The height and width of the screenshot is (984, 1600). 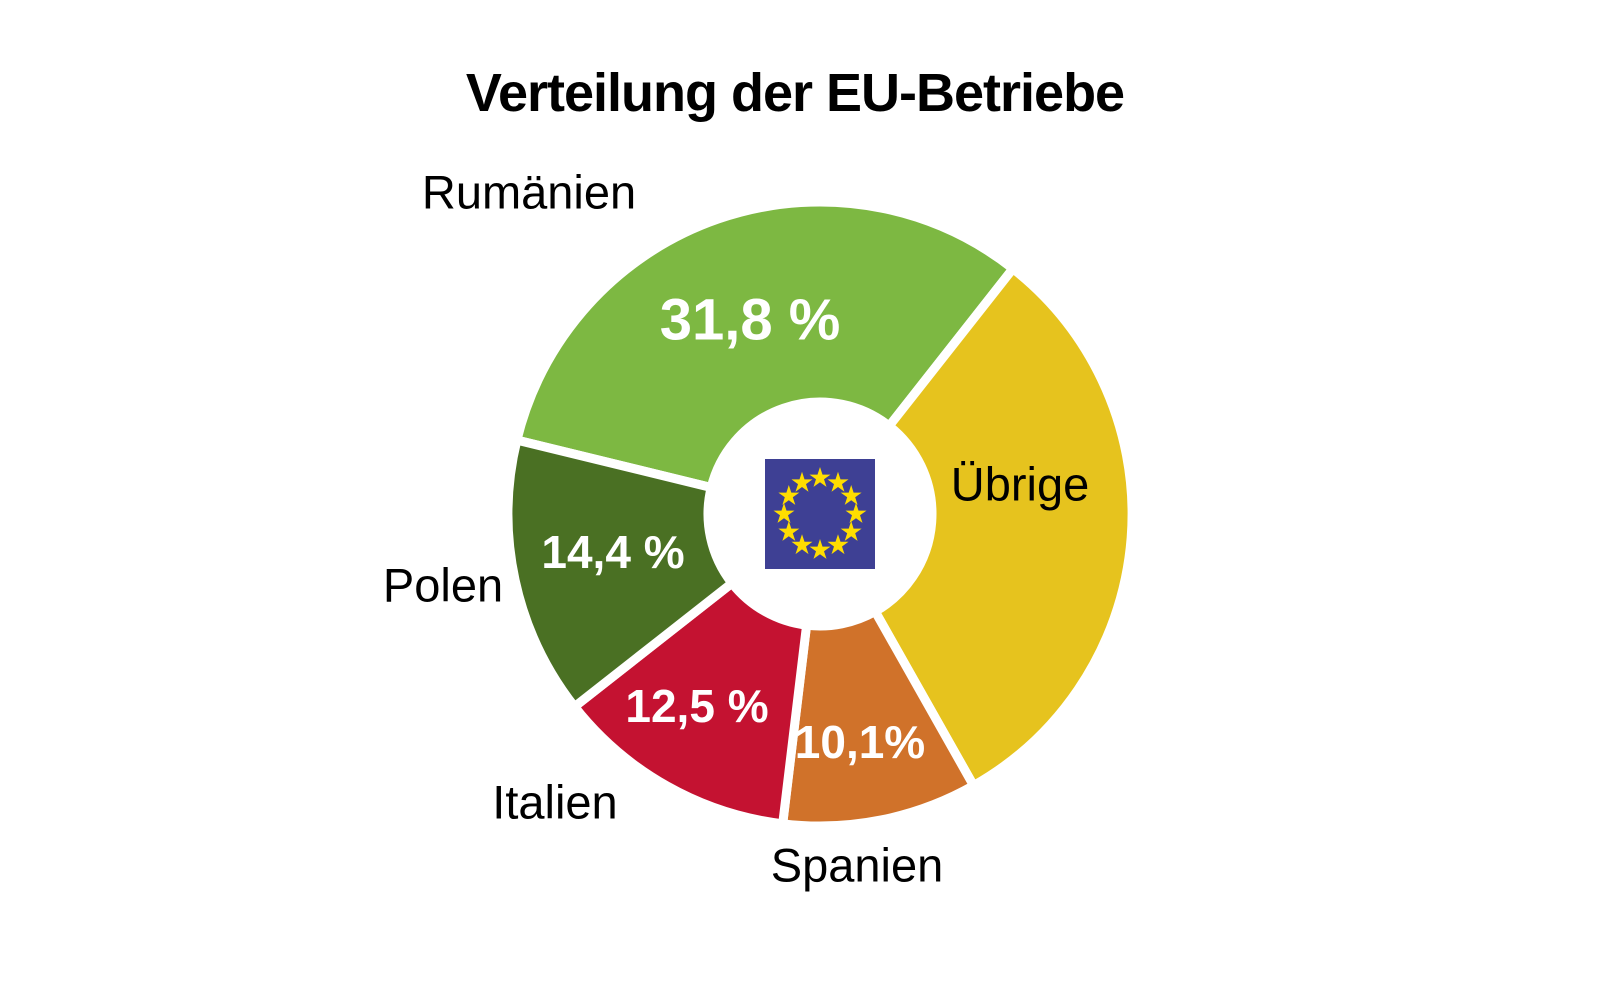 What do you see at coordinates (529, 192) in the screenshot?
I see `name-label-rumaenien: Rumänien` at bounding box center [529, 192].